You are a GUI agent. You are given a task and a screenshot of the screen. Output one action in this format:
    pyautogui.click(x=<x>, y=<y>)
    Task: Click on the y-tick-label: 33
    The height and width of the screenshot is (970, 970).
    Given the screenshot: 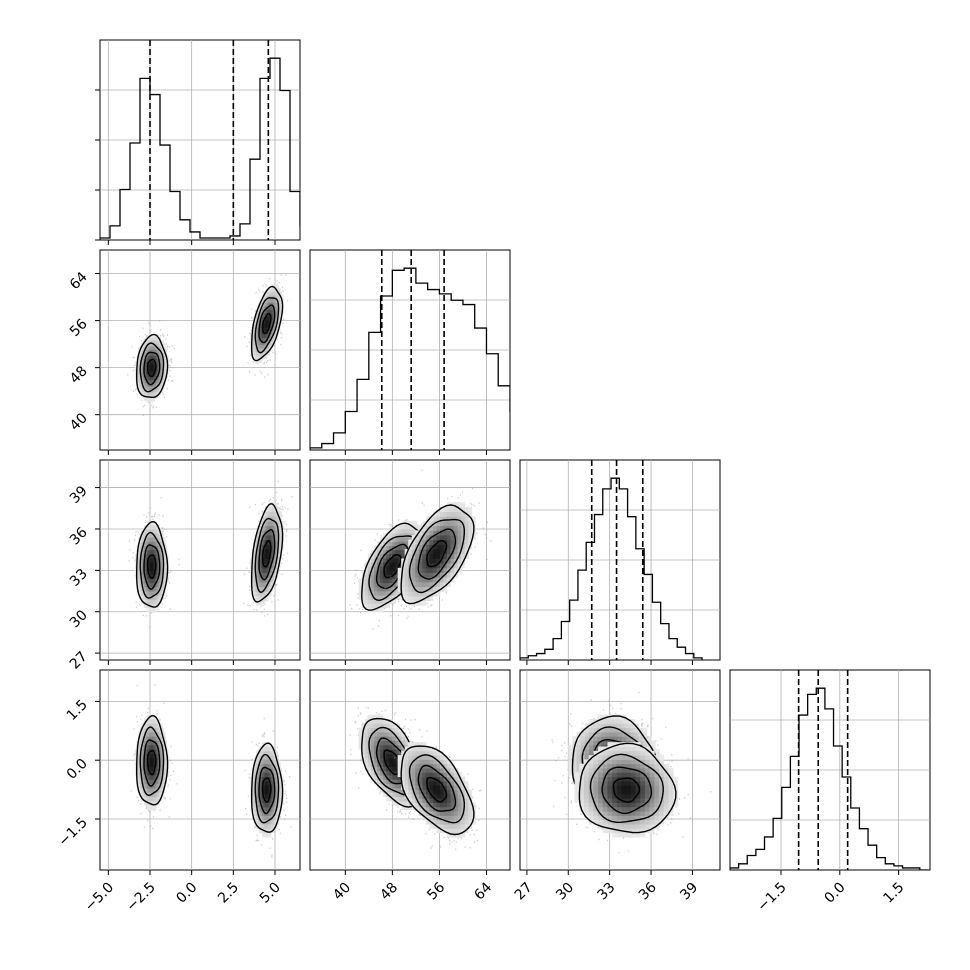 What is the action you would take?
    pyautogui.click(x=79, y=578)
    